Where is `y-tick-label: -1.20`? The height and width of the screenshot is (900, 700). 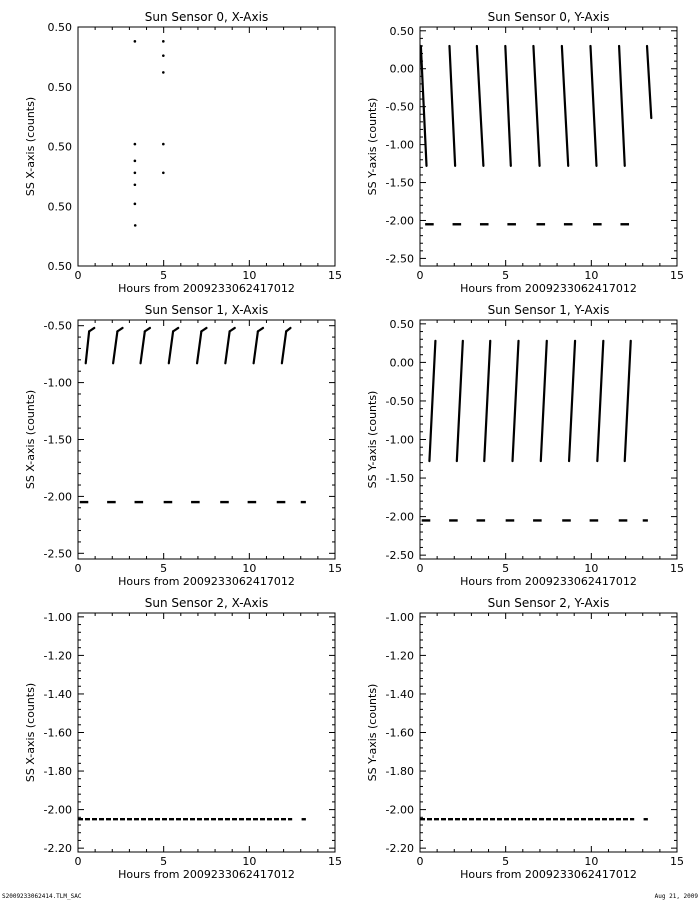
y-tick-label: -1.20 is located at coordinates (58, 655).